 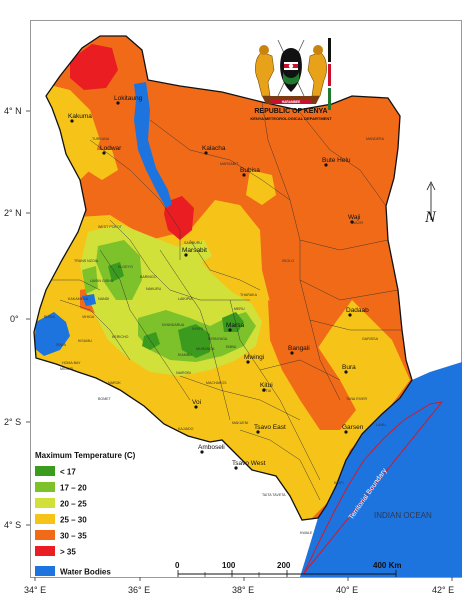 I want to click on lat-tick-2n: 2° N, so click(x=13, y=213).